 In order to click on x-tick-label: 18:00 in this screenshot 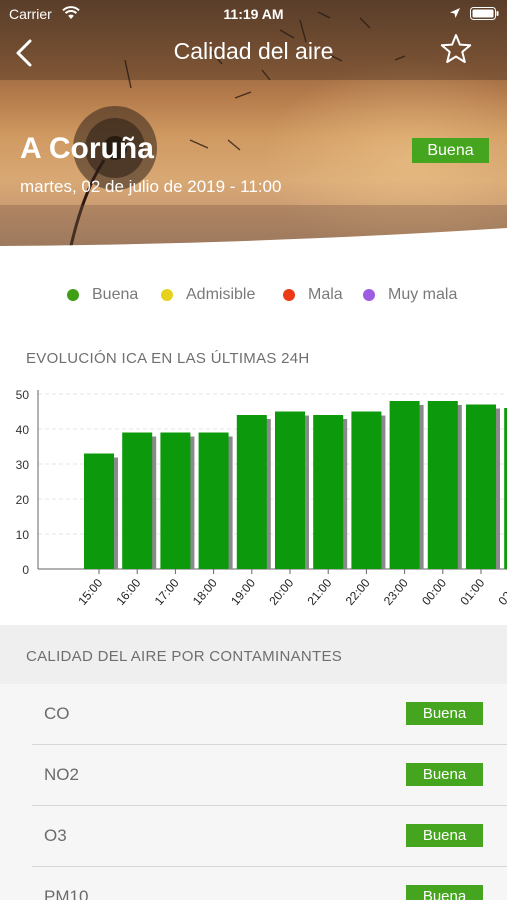, I will do `click(205, 592)`.